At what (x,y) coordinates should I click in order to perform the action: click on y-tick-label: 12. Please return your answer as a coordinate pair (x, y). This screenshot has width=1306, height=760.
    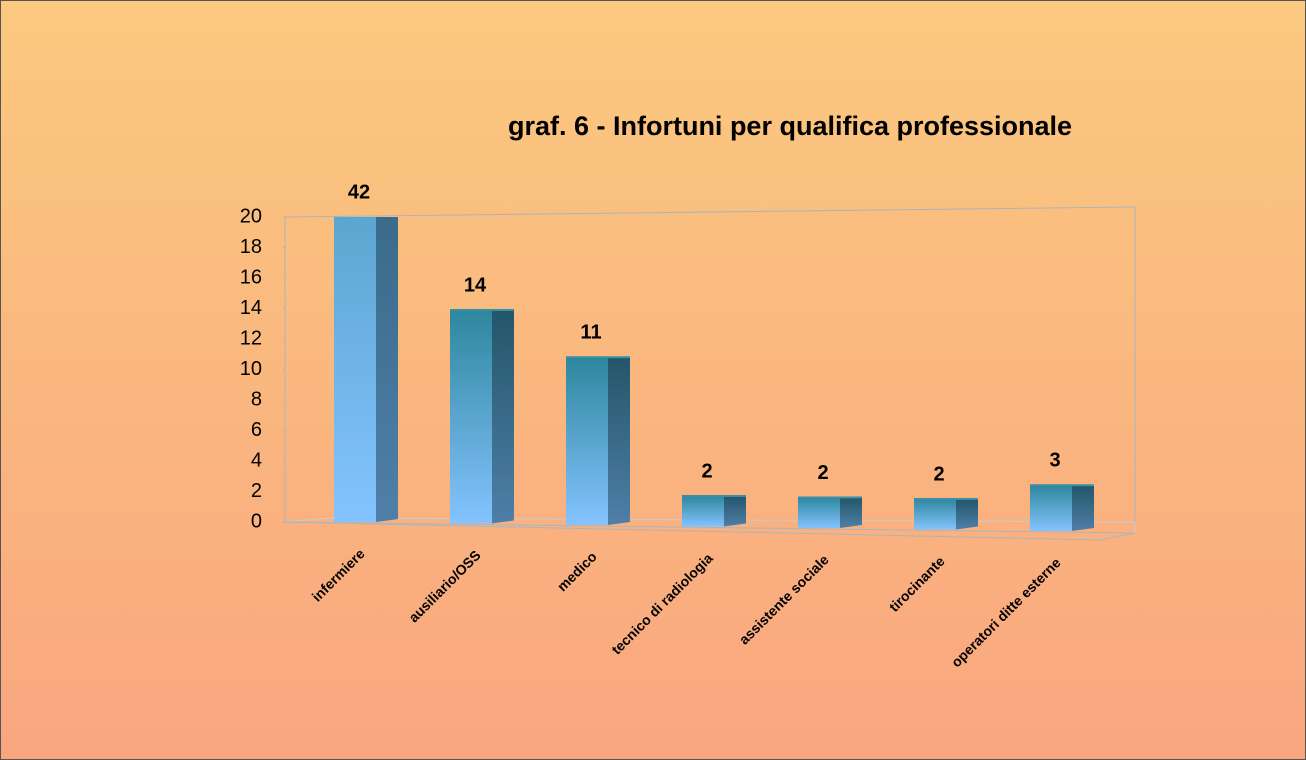
    Looking at the image, I should click on (251, 338).